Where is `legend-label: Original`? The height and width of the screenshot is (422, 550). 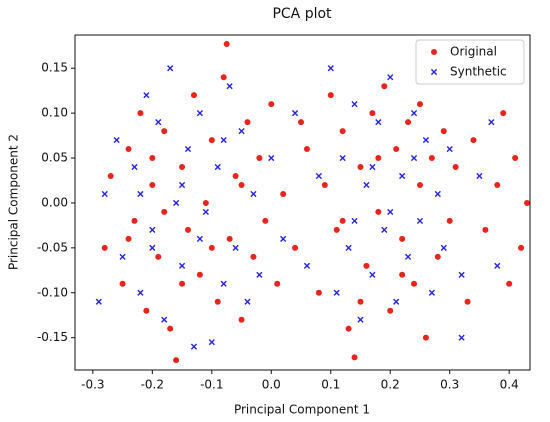
legend-label: Original is located at coordinates (473, 52).